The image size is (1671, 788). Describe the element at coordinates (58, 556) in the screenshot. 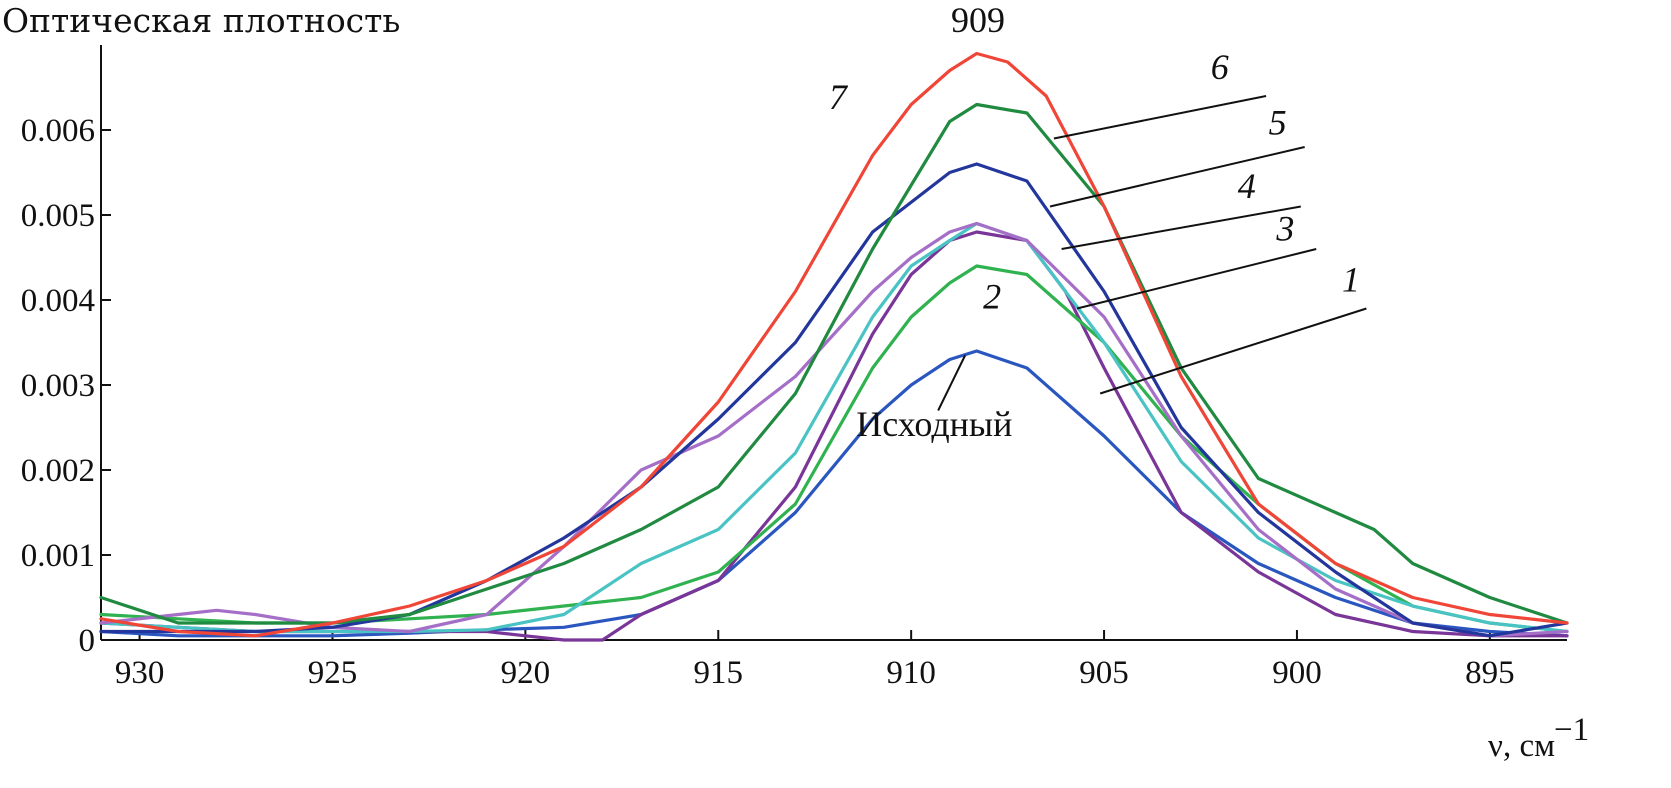

I see `y-tick-label: 0.001` at that location.